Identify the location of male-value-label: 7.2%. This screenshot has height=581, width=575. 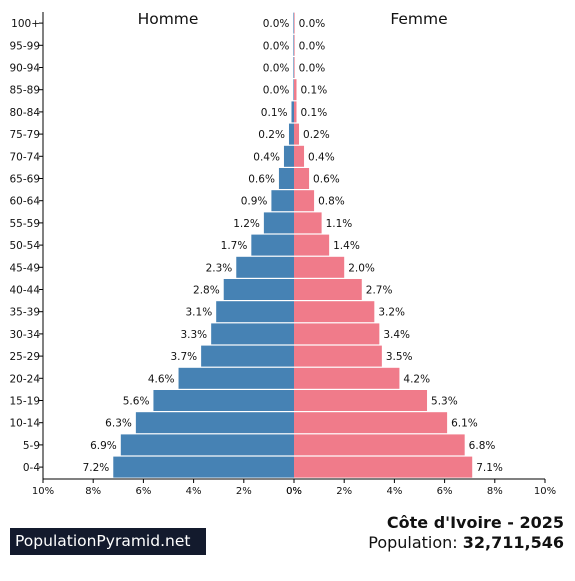
(96, 468).